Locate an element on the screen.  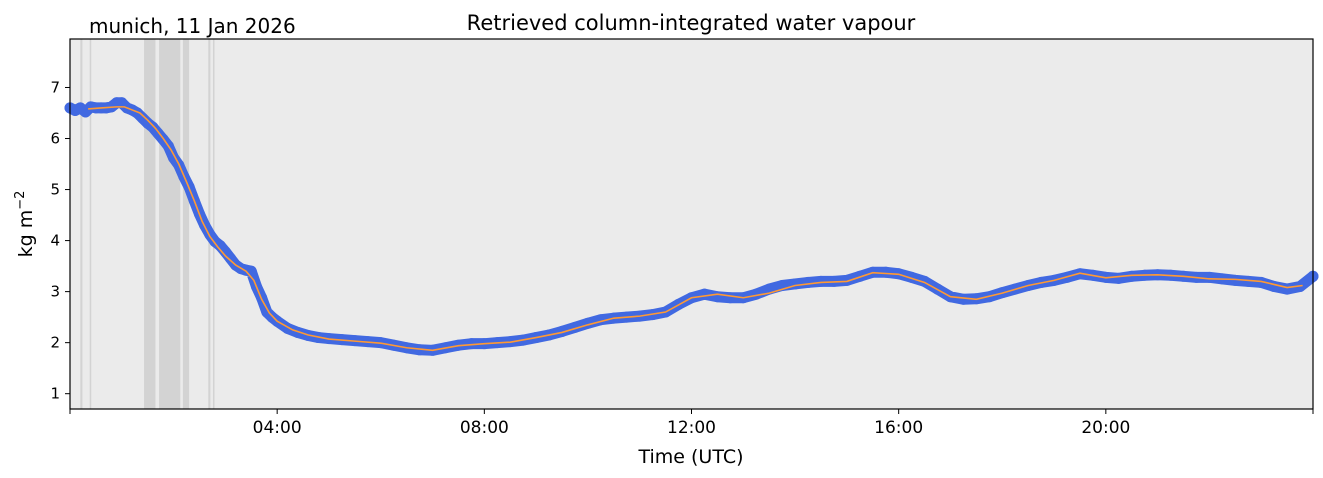
y-axis-label: kg m−2 is located at coordinates (25, 224).